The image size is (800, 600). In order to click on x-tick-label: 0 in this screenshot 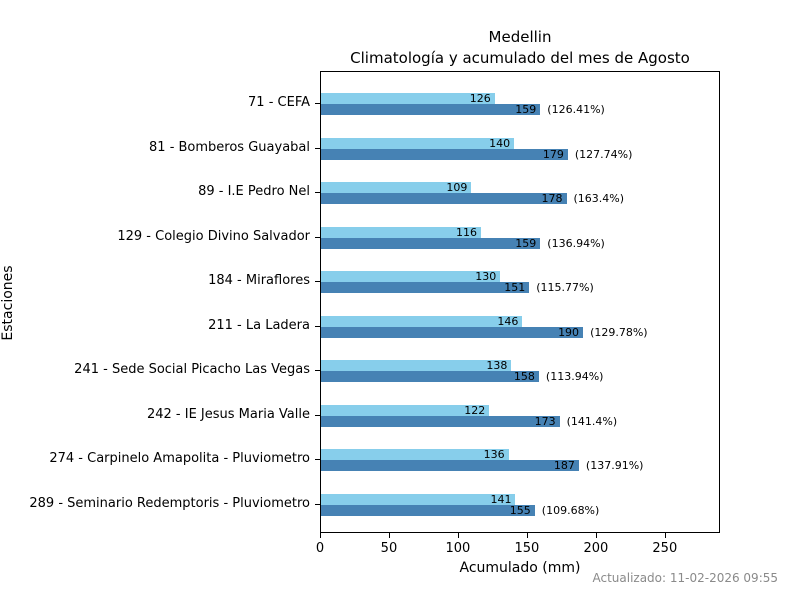, I will do `click(320, 548)`.